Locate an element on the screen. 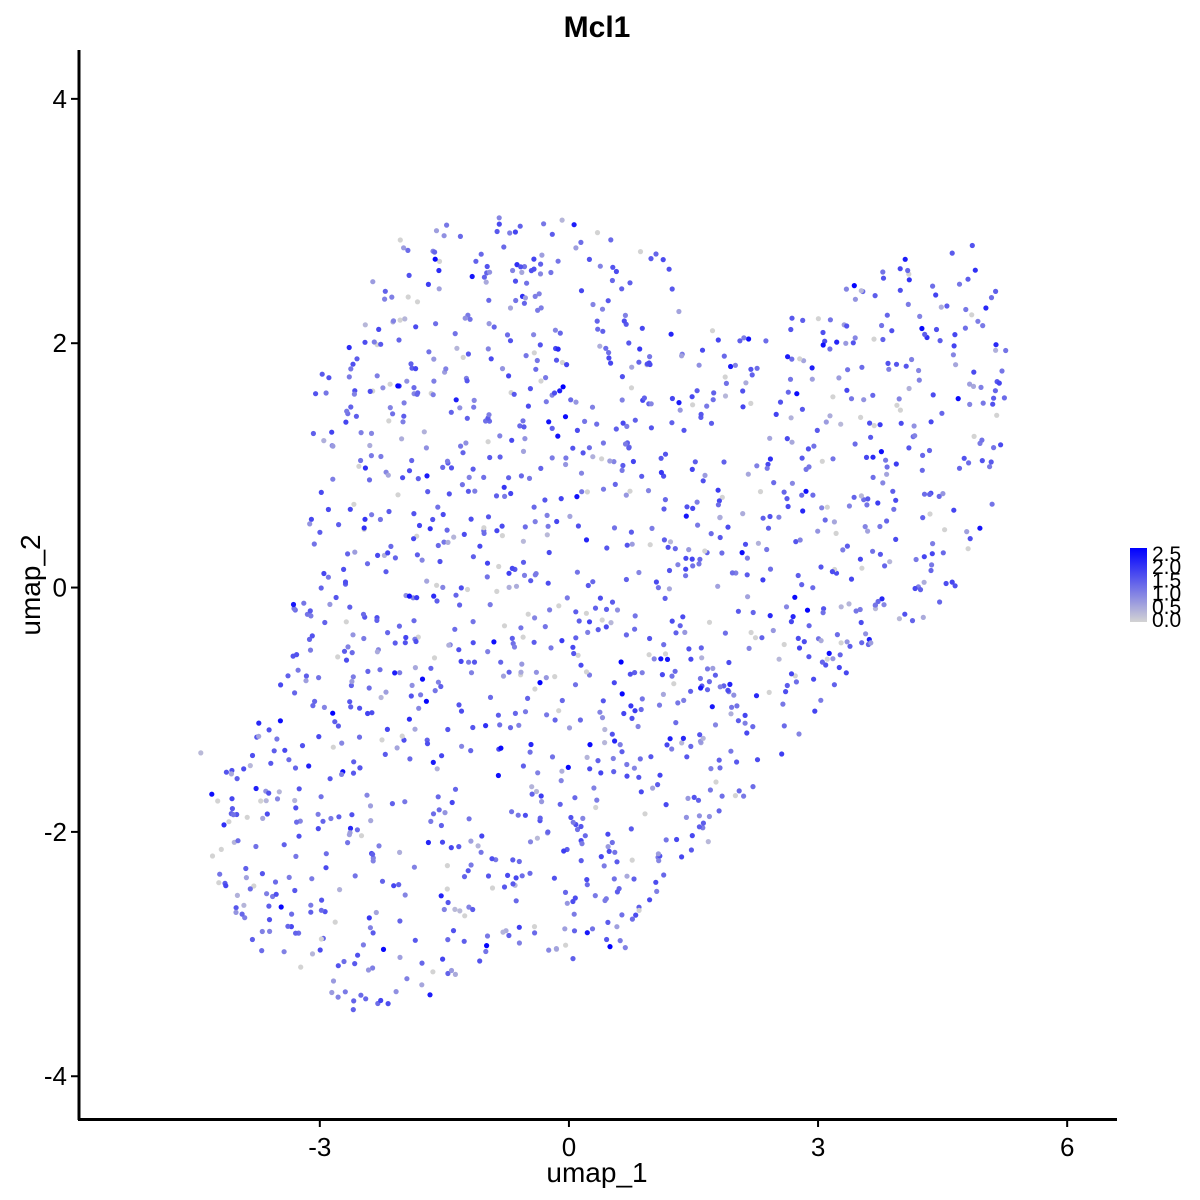 This screenshot has height=1200, width=1200. color-legend-label: 0.0 is located at coordinates (1166, 620).